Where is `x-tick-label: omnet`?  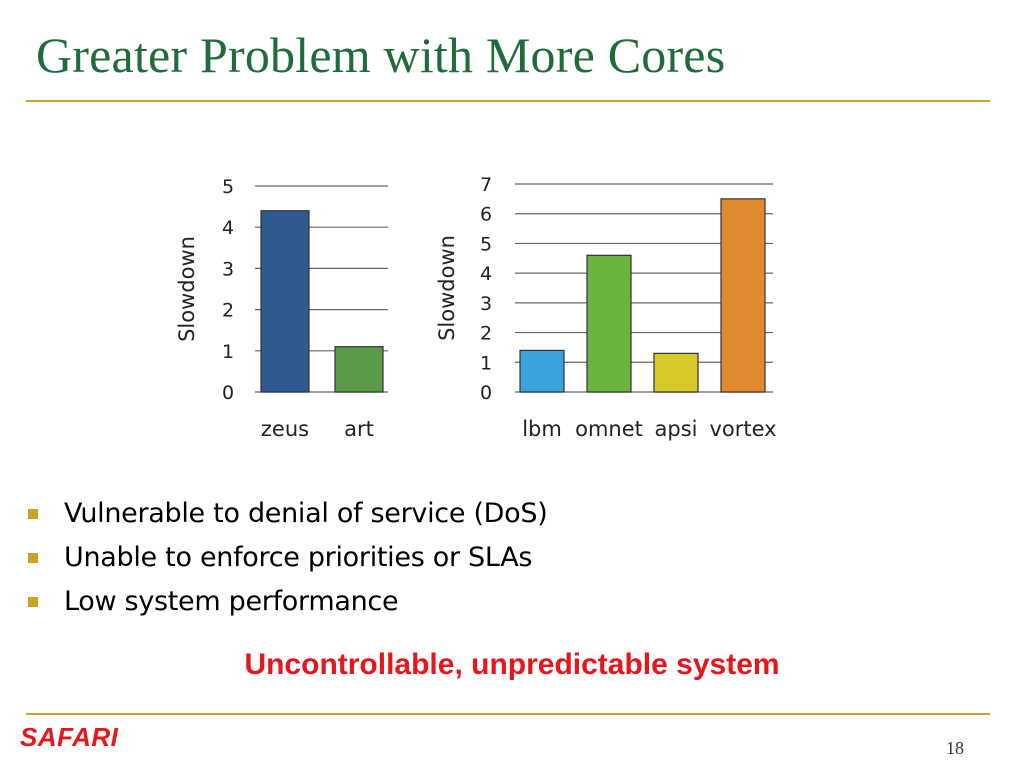
x-tick-label: omnet is located at coordinates (609, 429).